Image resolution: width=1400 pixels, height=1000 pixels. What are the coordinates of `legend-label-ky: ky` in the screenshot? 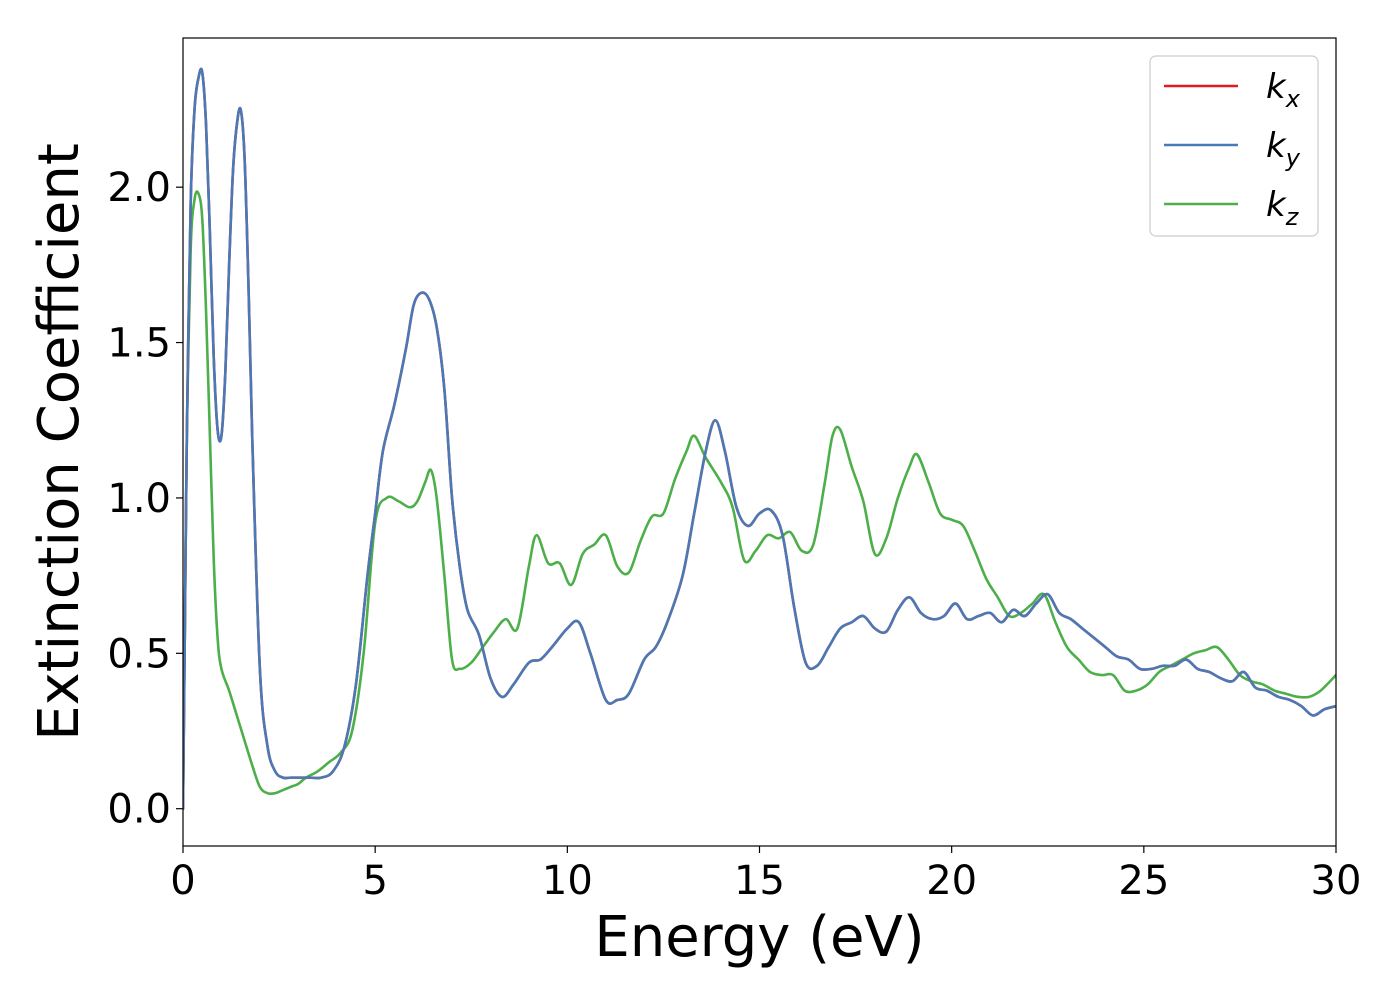 It's located at (1283, 149).